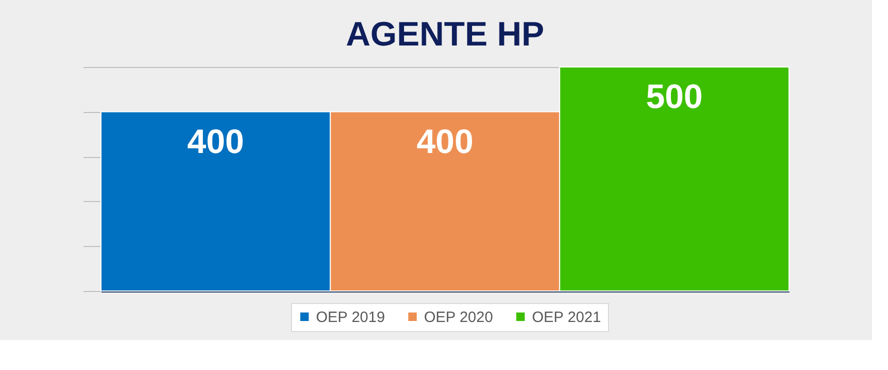 Image resolution: width=888 pixels, height=370 pixels. Describe the element at coordinates (445, 35) in the screenshot. I see `chart-title: AGENTE HP` at that location.